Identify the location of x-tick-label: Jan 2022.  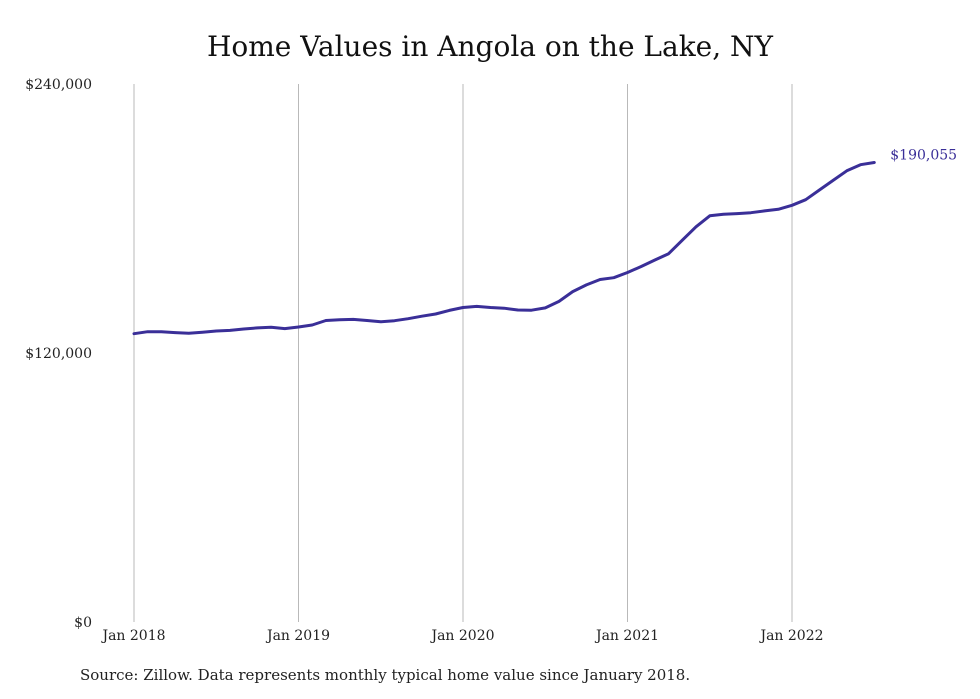
(790, 636).